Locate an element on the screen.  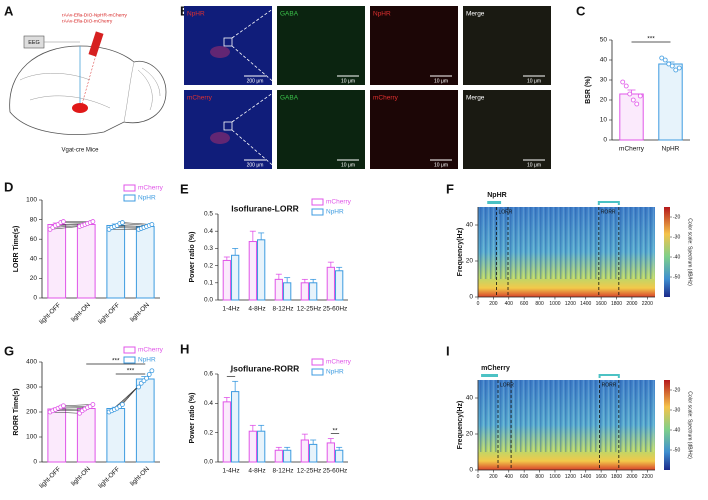
x-tick-label: 1-4Hz is located at coordinates (230, 309).